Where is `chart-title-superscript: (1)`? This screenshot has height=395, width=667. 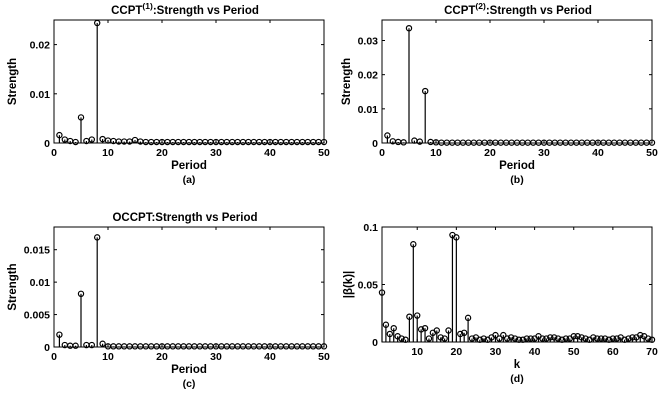 chart-title-superscript: (1) is located at coordinates (147, 6).